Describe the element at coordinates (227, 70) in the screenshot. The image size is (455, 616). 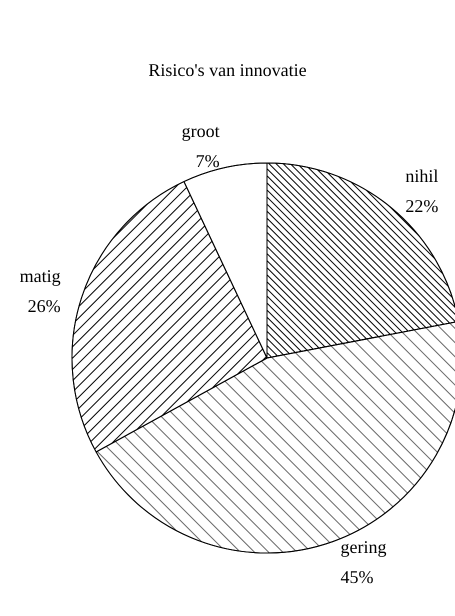
I see `chart-title: Risico's van innovatie` at that location.